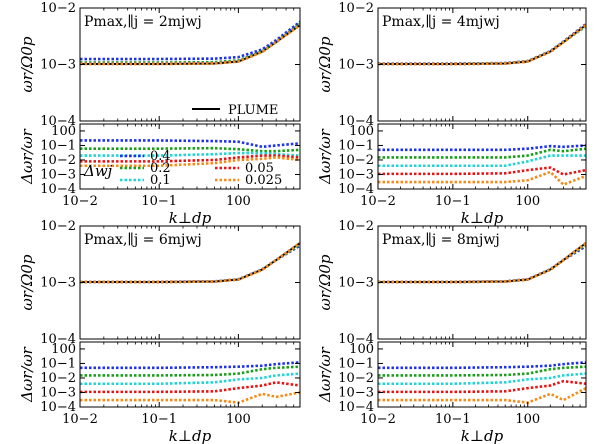 The image size is (598, 444). Describe the element at coordinates (160, 168) in the screenshot. I see `legend-label-1: 0.2` at that location.